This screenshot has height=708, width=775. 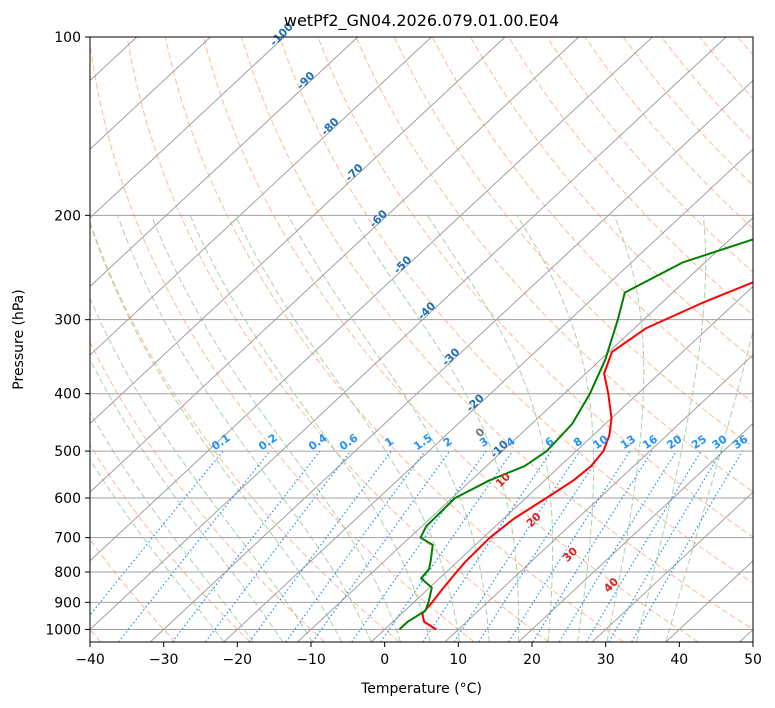 I want to click on x-tick-label: 30, so click(x=606, y=660).